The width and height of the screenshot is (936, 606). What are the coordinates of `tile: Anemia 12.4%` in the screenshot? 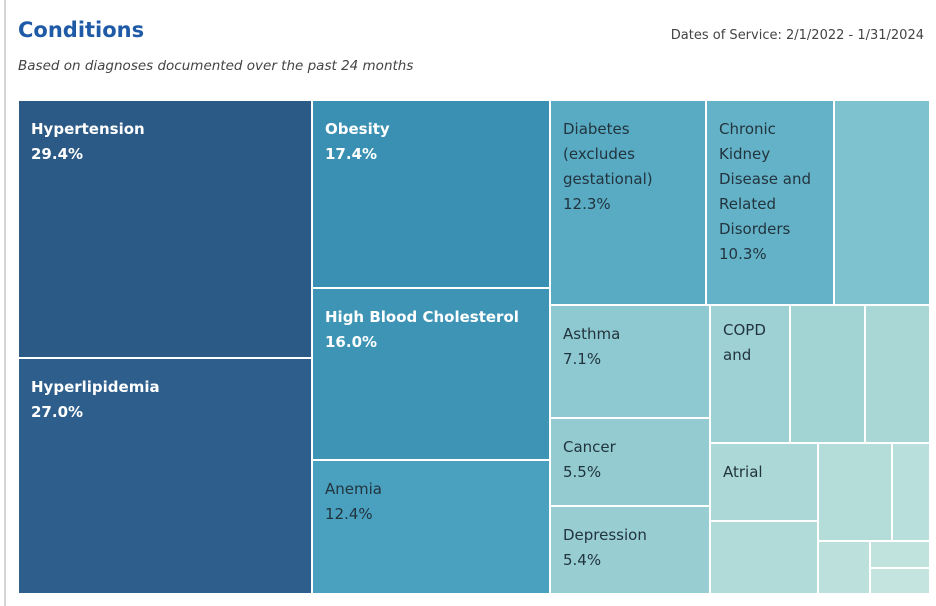 It's located at (431, 527).